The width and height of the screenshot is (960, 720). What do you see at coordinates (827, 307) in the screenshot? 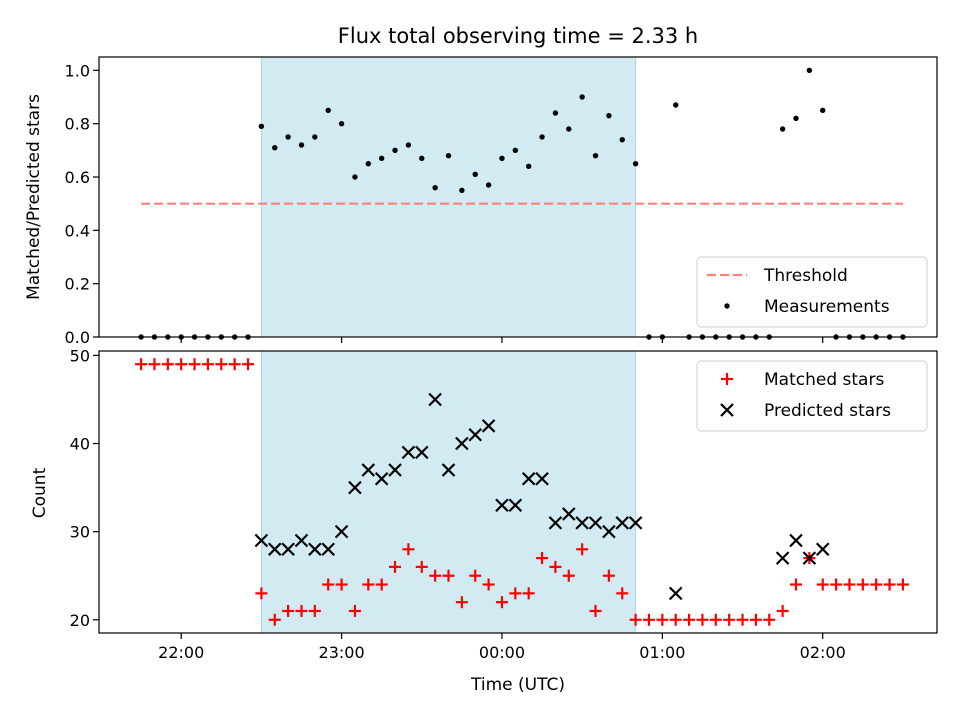
I see `top-legend-measurements-label: Measurements` at bounding box center [827, 307].